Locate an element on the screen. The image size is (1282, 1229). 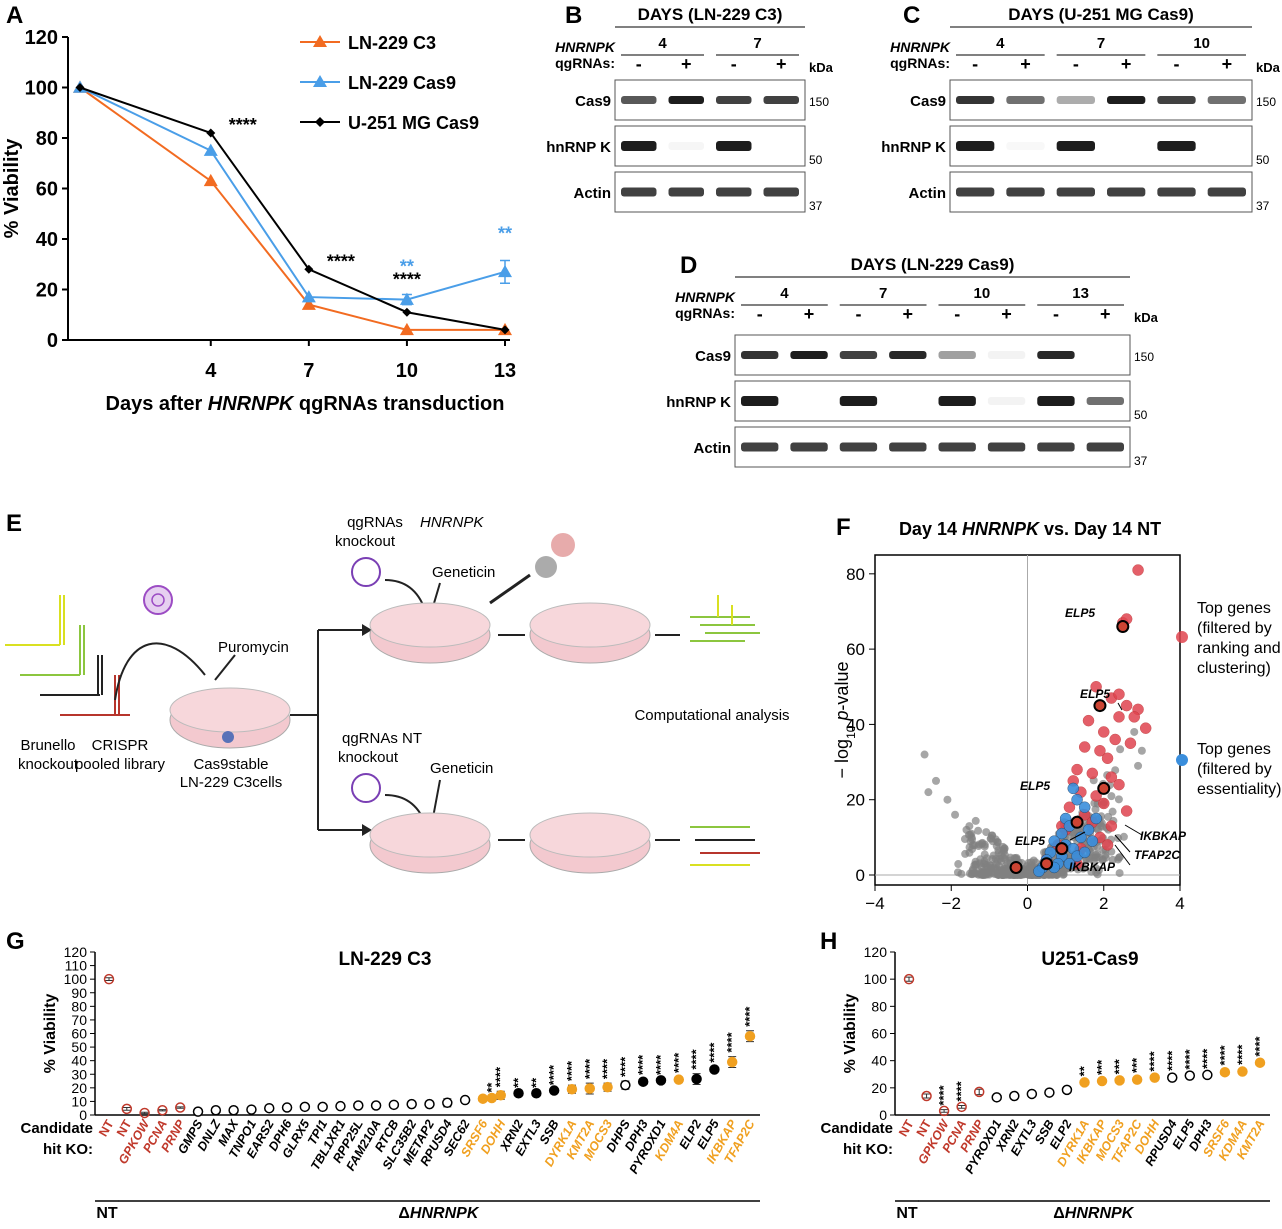
legend-marker is located at coordinates (320, 41).